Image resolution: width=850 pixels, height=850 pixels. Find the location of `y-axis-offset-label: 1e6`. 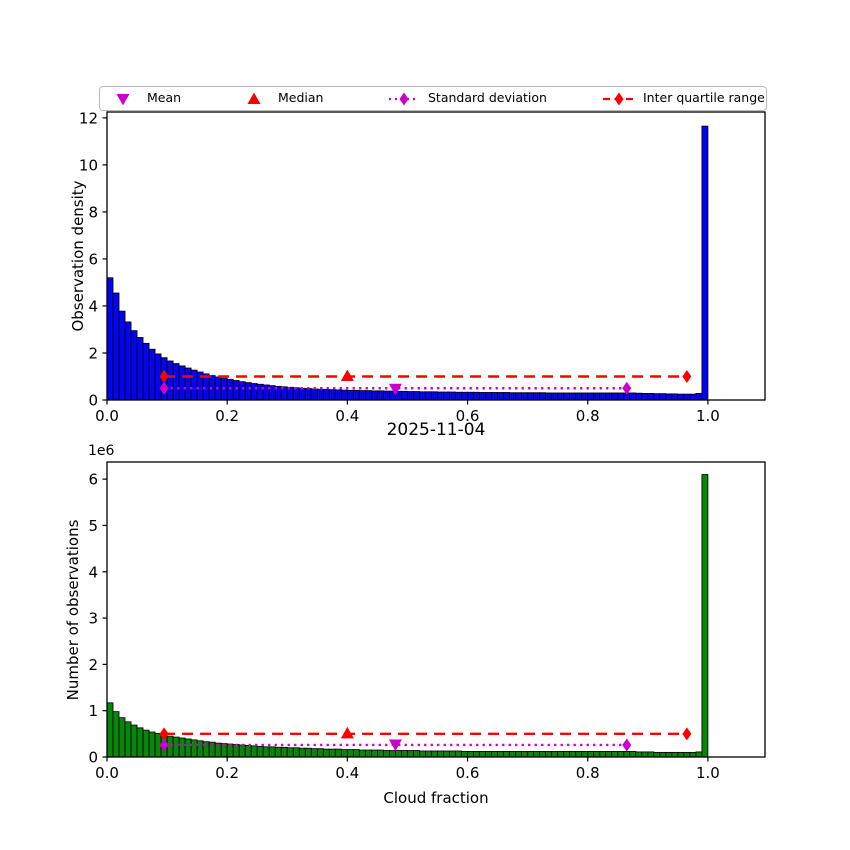

y-axis-offset-label: 1e6 is located at coordinates (101, 451).